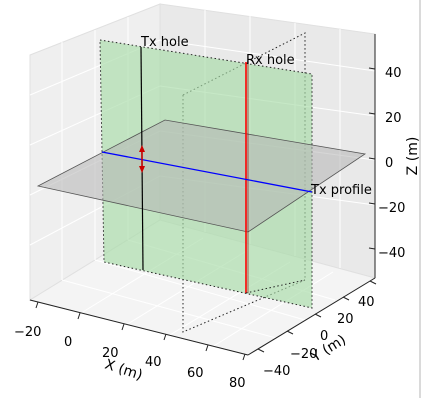 Image resolution: width=423 pixels, height=398 pixels. Describe the element at coordinates (27, 332) in the screenshot. I see `x-tick-label: −20` at that location.